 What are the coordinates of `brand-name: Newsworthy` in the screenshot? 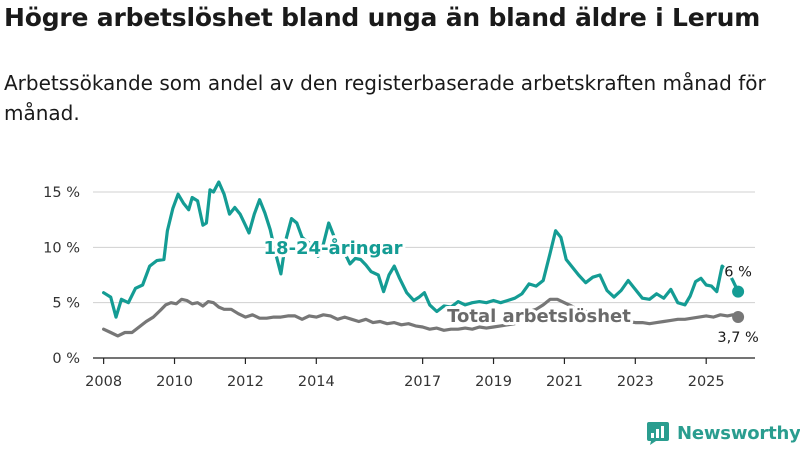 It's located at (738, 433).